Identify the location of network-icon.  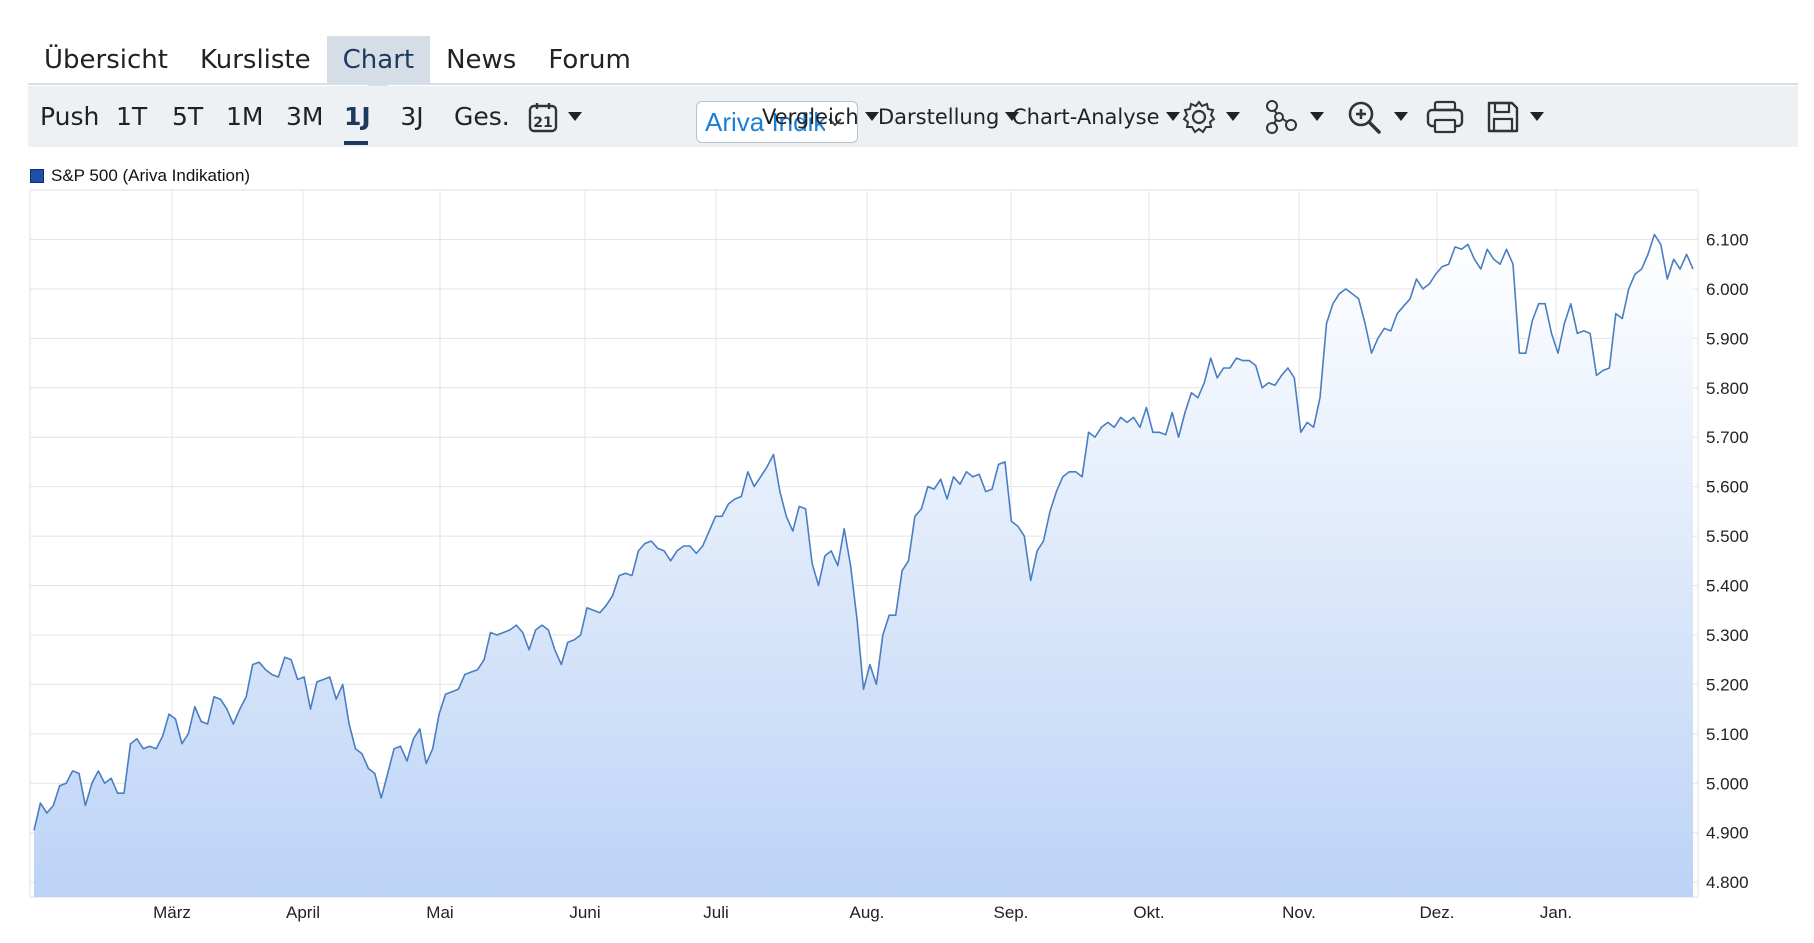
(1281, 116).